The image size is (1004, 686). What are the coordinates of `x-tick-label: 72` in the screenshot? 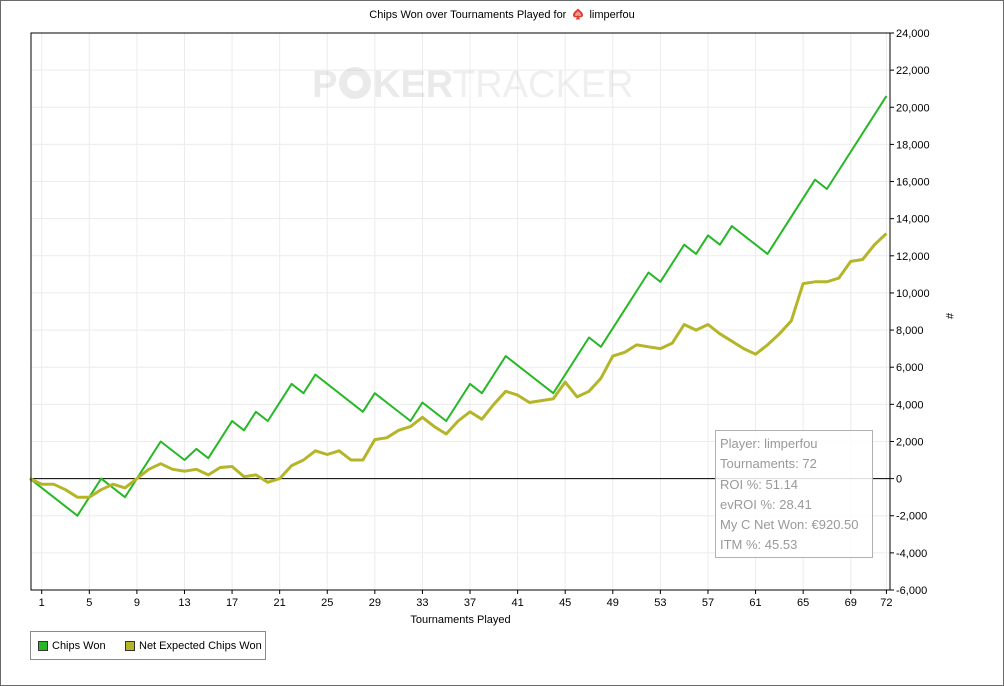 It's located at (886, 603).